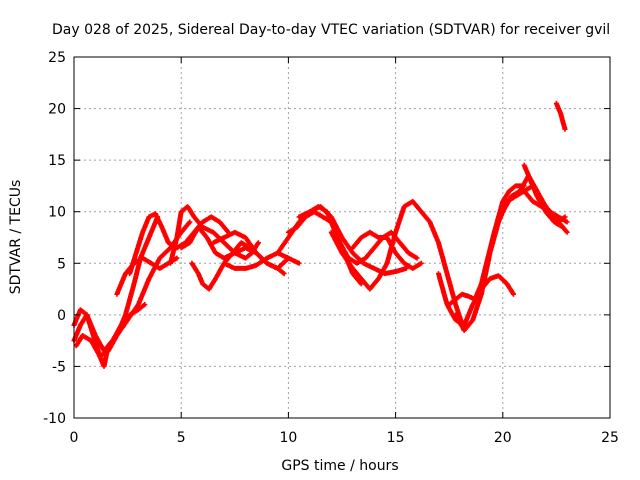 The image size is (640, 480). I want to click on data-series-s22, so click(543, 196).